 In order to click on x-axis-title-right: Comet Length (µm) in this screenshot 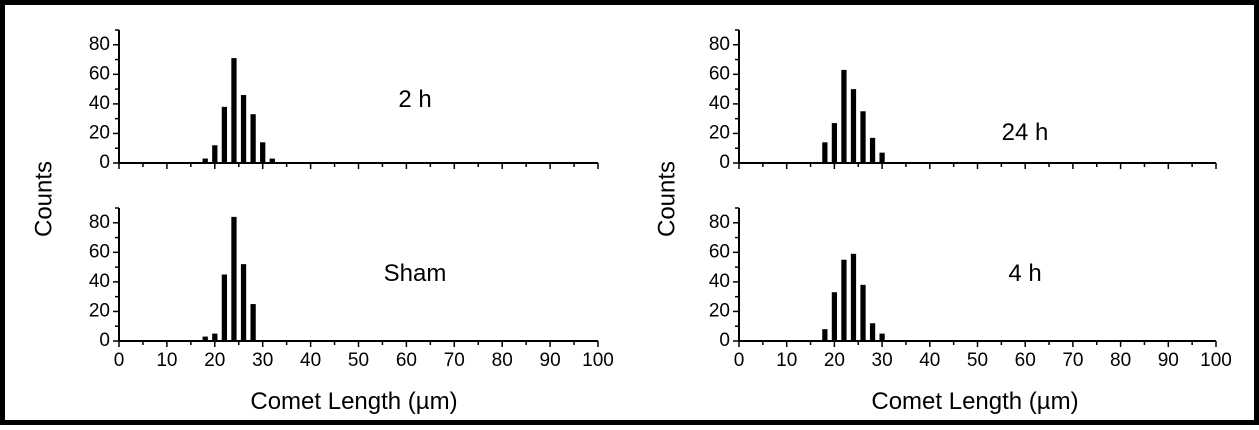, I will do `click(974, 401)`.